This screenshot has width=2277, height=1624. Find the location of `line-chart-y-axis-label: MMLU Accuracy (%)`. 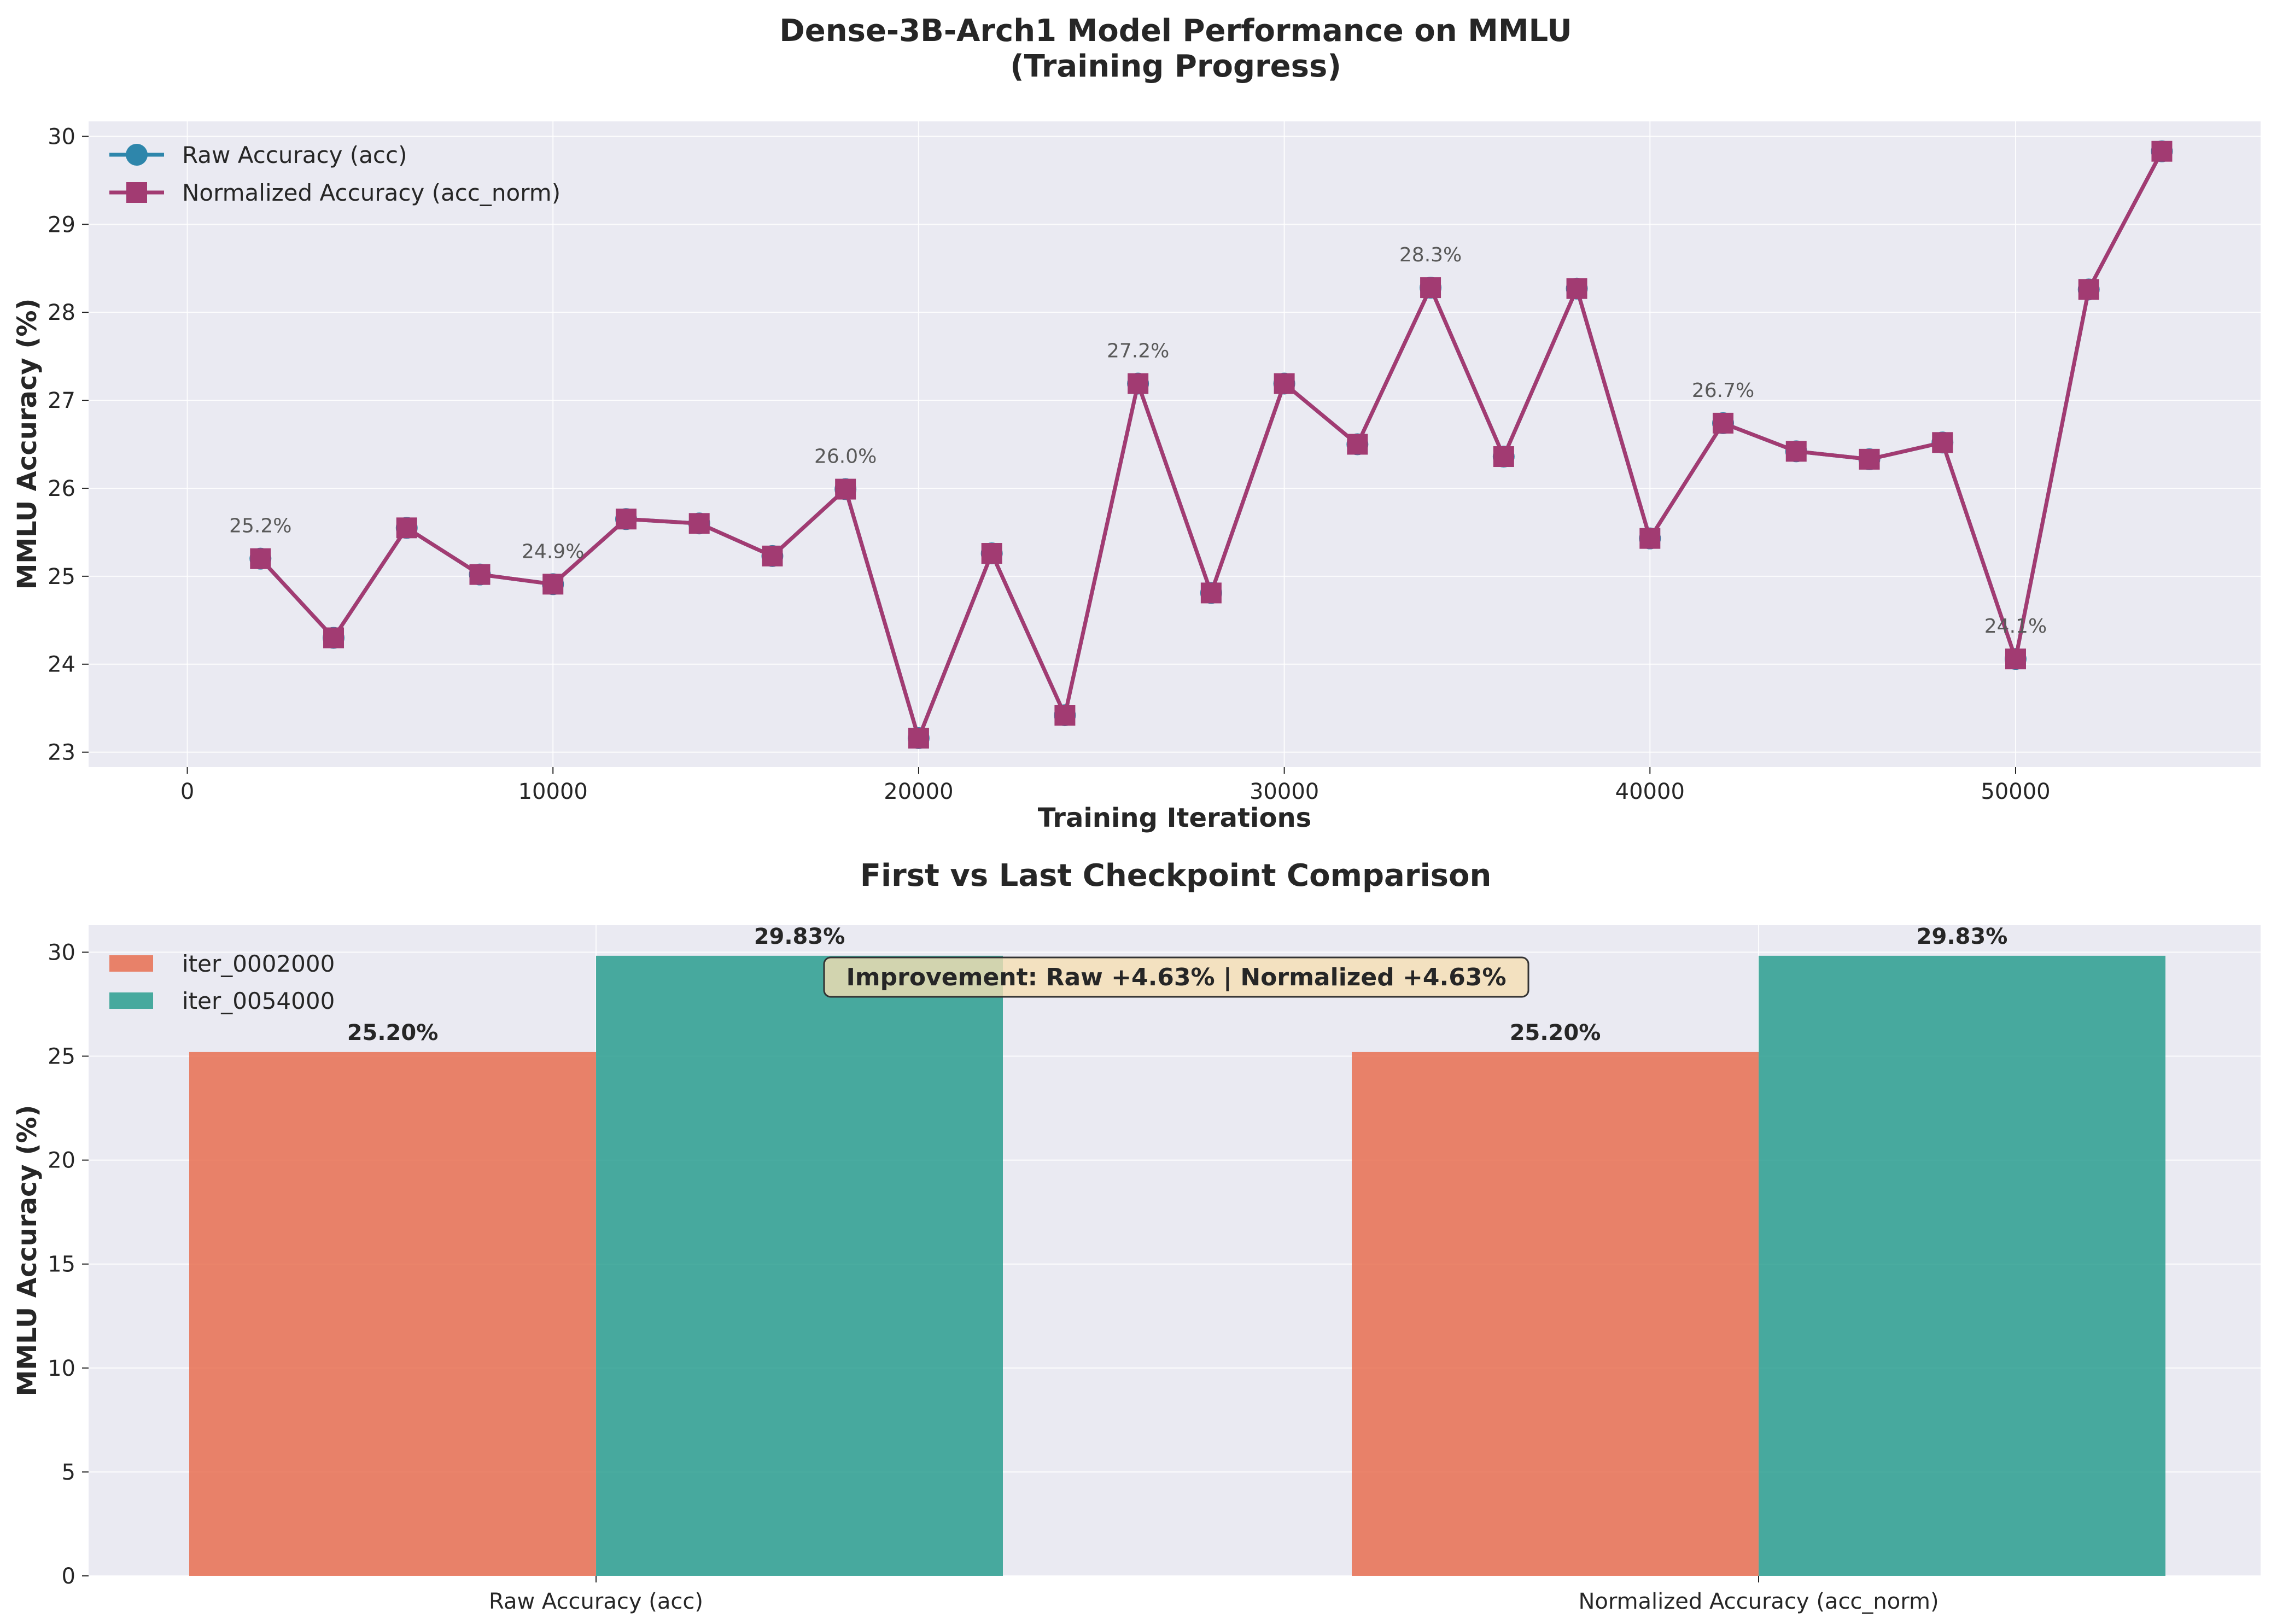

line-chart-y-axis-label: MMLU Accuracy (%) is located at coordinates (27, 445).